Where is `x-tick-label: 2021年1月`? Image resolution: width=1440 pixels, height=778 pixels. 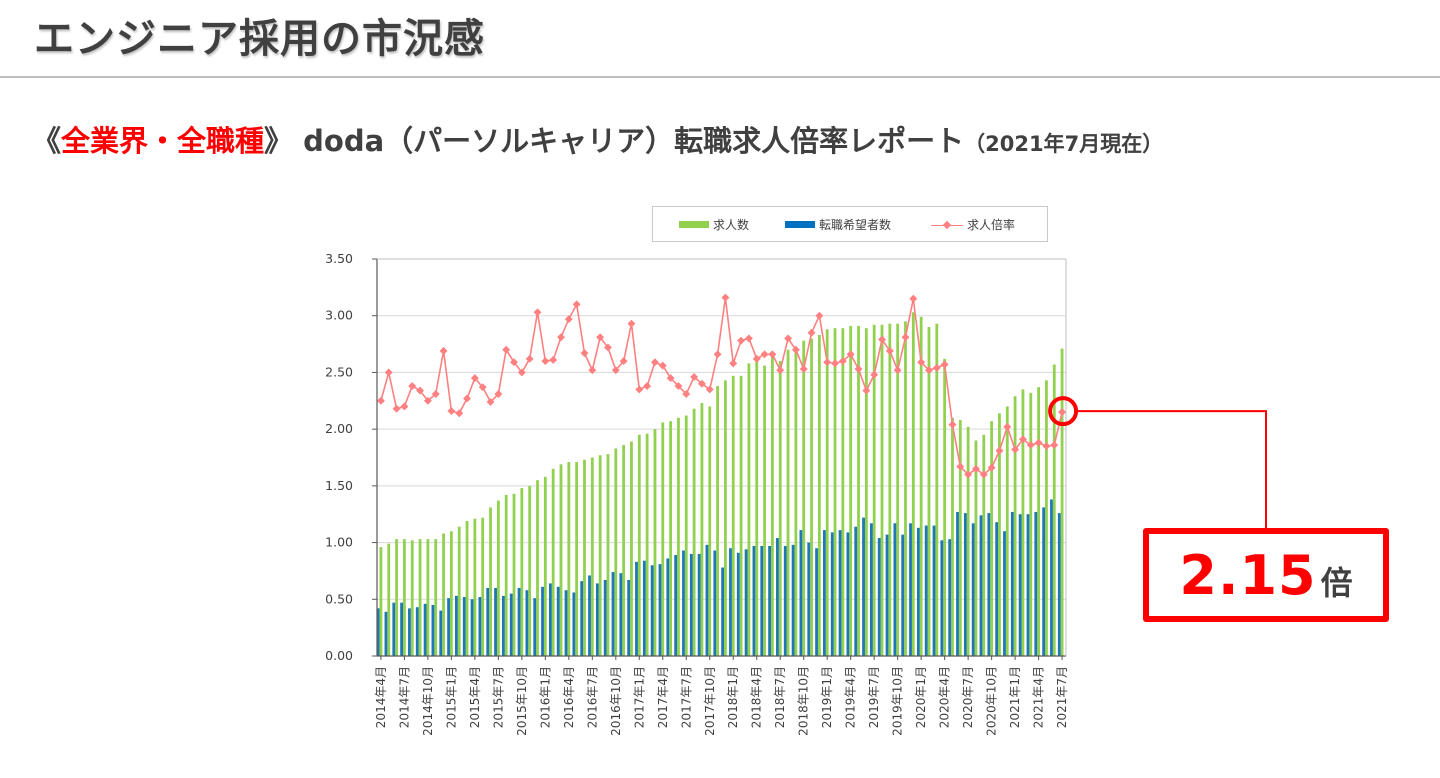 x-tick-label: 2021年1月 is located at coordinates (1015, 697).